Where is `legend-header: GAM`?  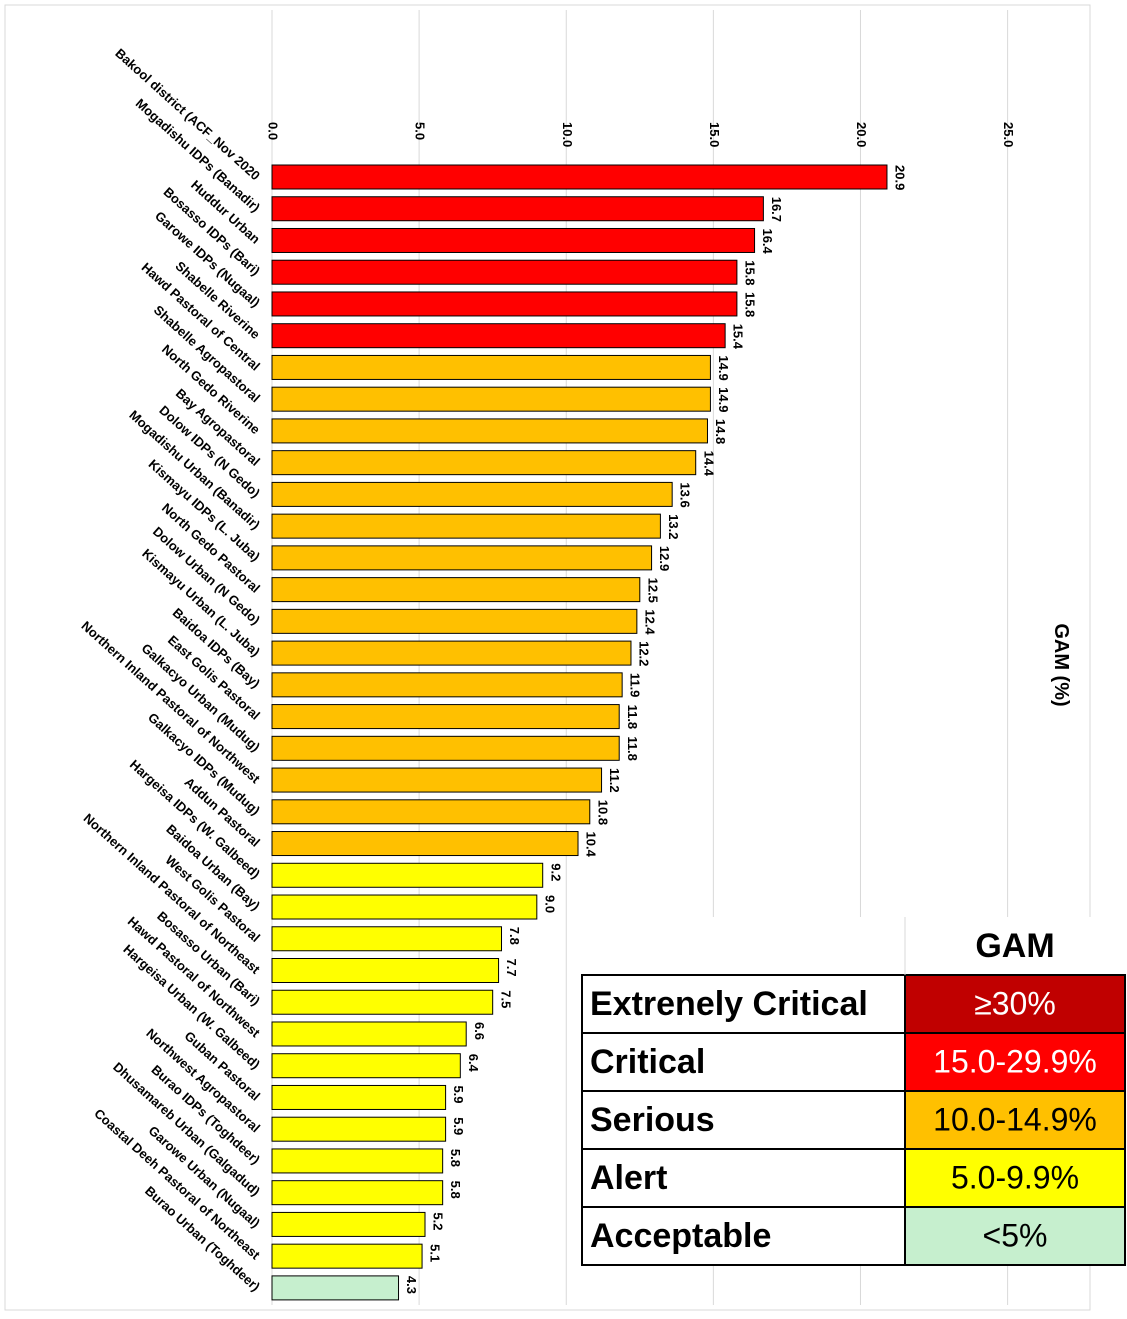
legend-header: GAM is located at coordinates (1014, 946).